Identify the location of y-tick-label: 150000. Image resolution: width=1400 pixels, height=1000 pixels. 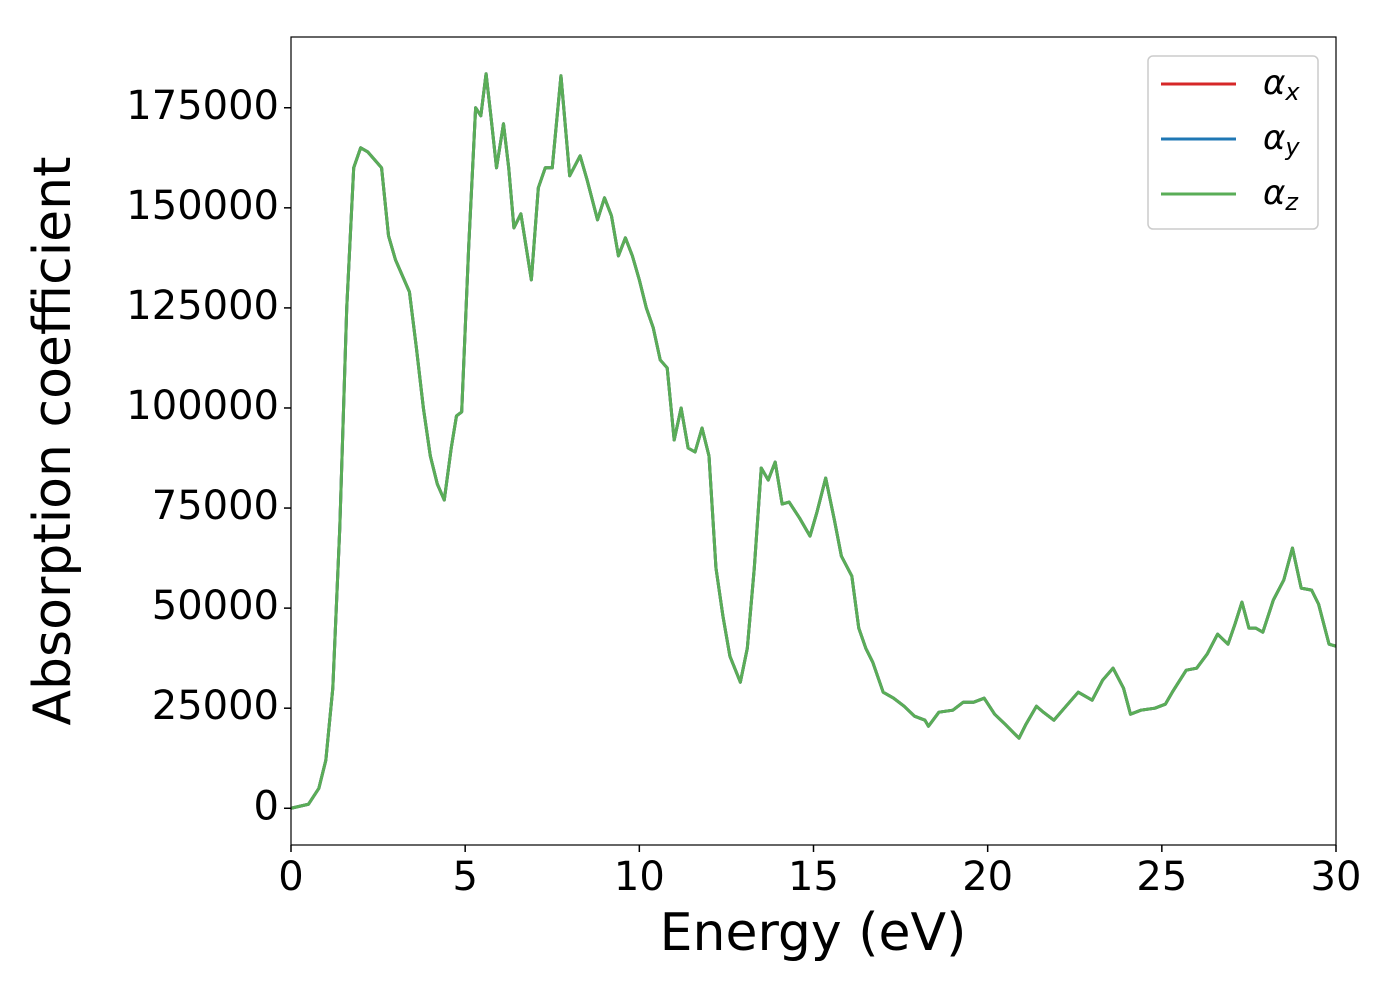
(202, 206).